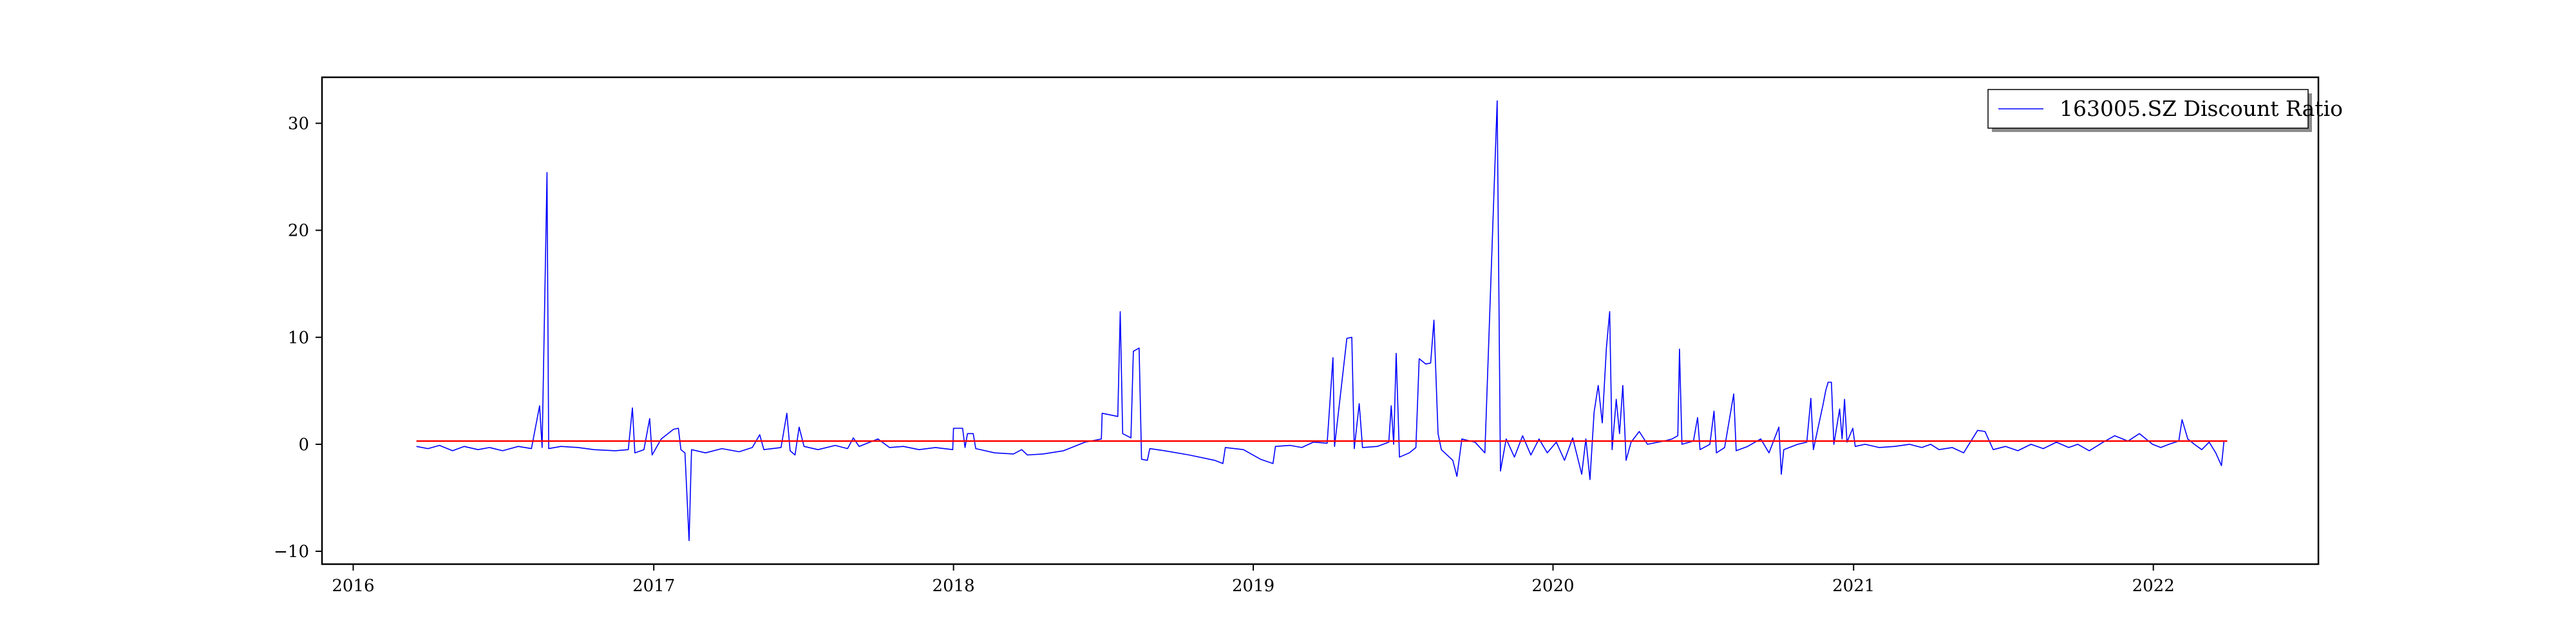  What do you see at coordinates (298, 124) in the screenshot?
I see `y-tick-label: 30` at bounding box center [298, 124].